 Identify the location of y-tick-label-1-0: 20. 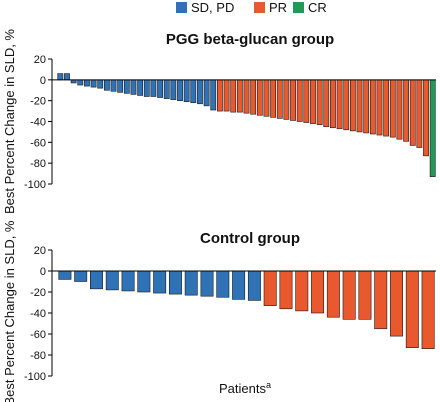
(40, 251).